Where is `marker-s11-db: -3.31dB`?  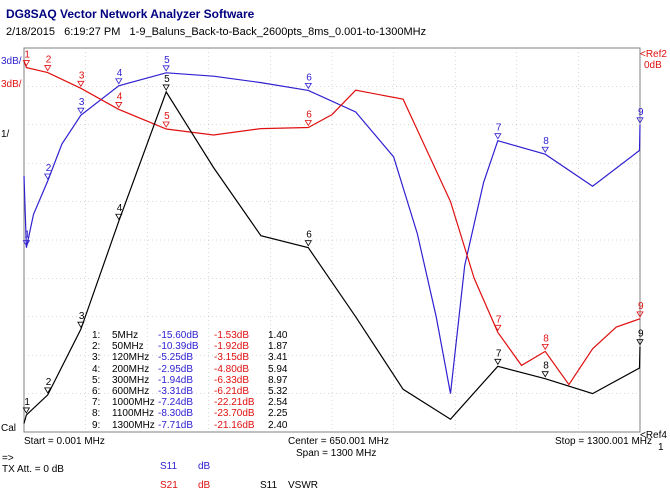 marker-s11-db: -3.31dB is located at coordinates (176, 391).